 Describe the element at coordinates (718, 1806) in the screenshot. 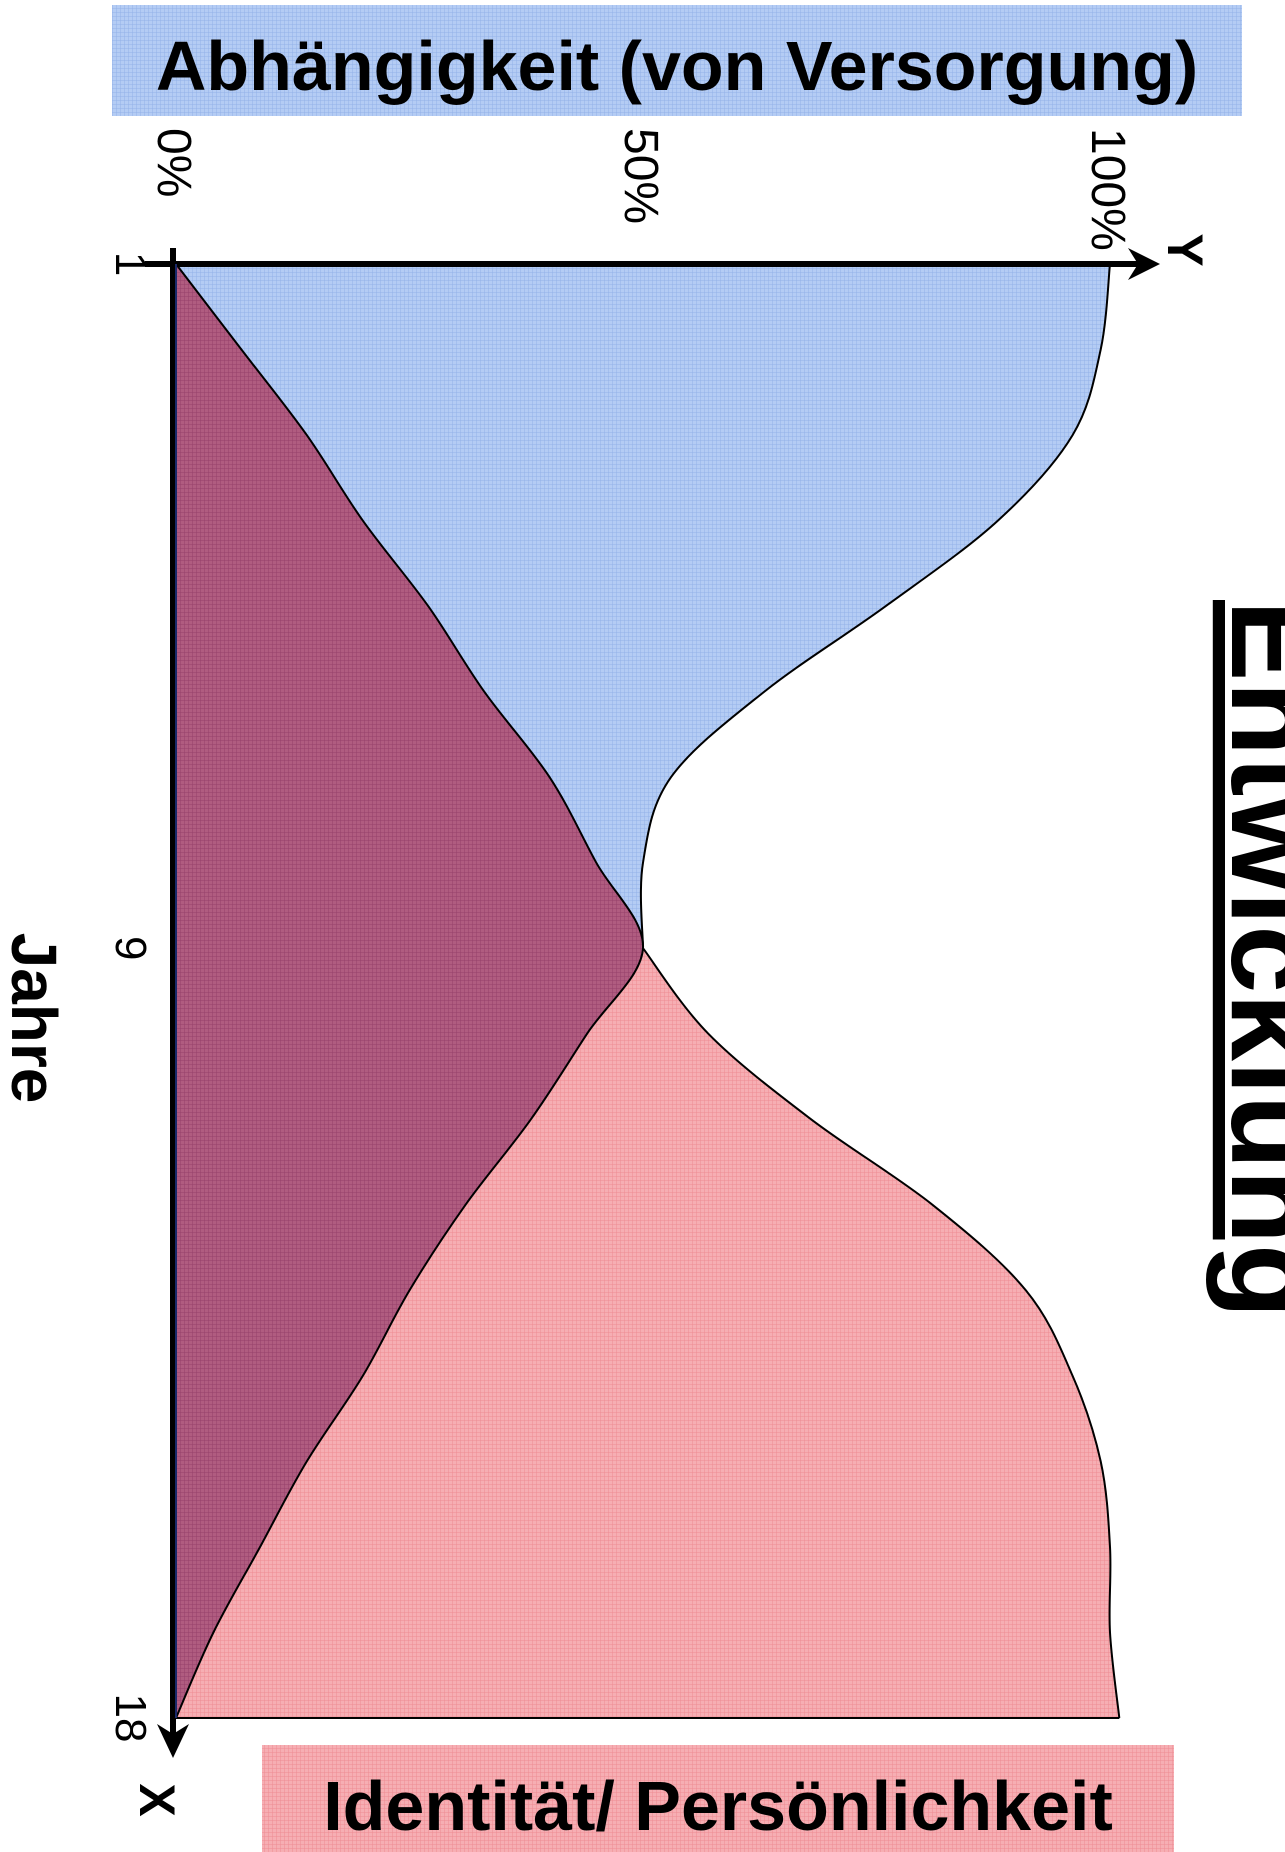

I see `series-1-label: Identität/ Persönlichkeit` at that location.